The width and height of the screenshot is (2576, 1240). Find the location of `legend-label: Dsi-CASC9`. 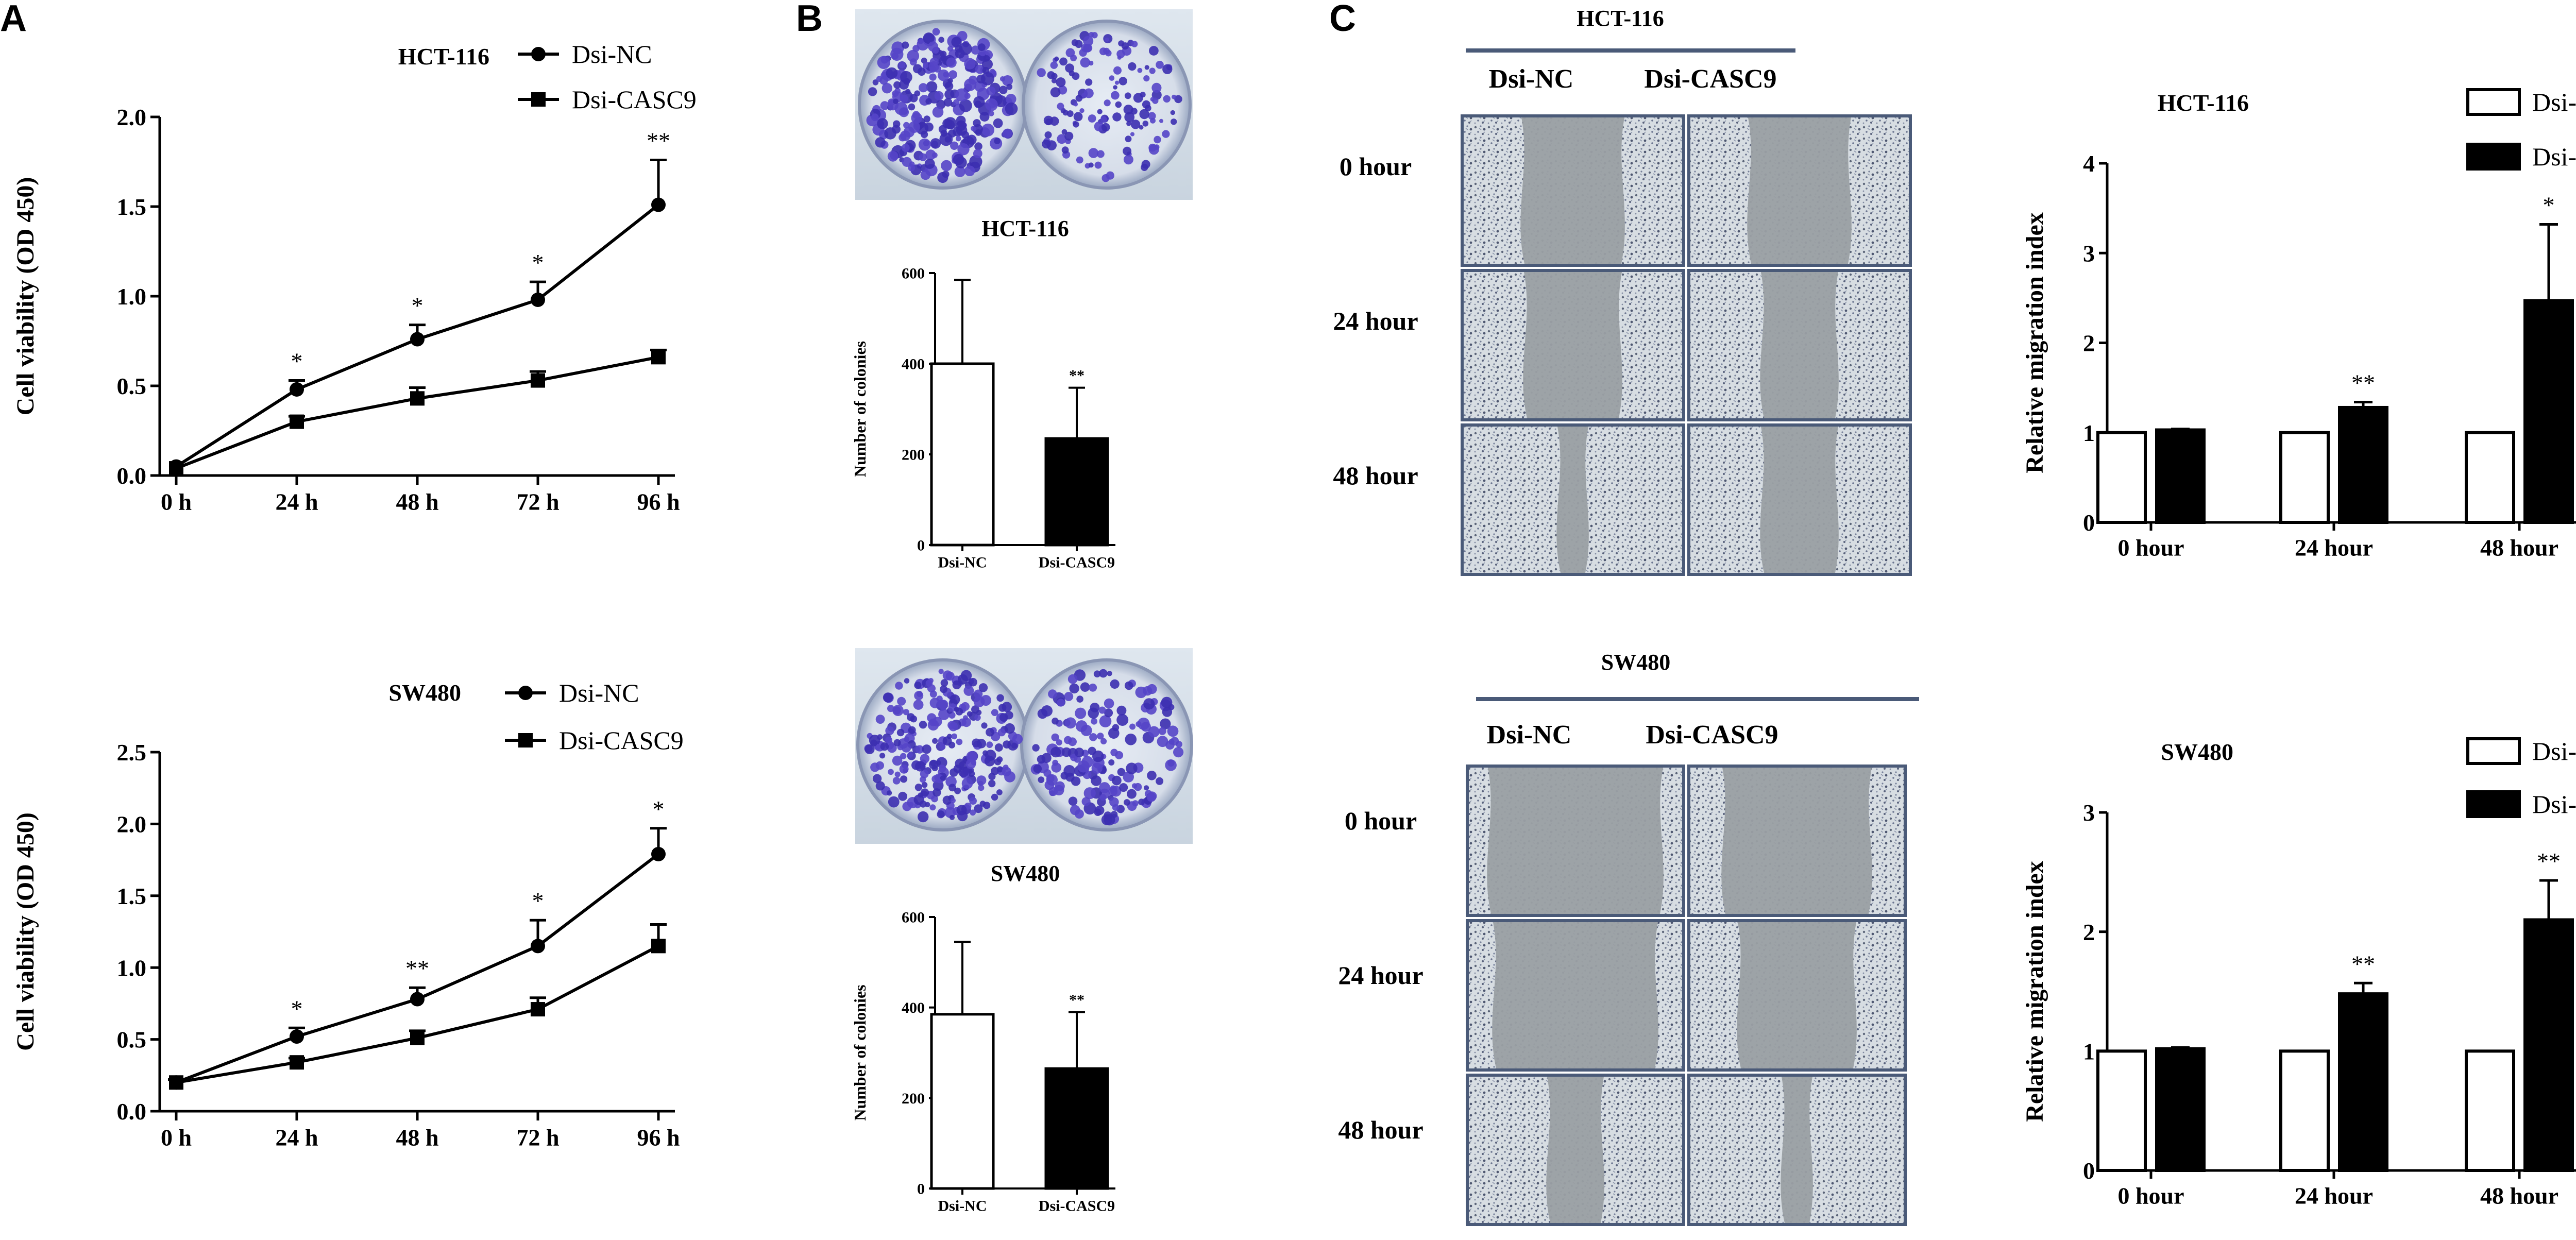

legend-label: Dsi-CASC9 is located at coordinates (621, 740).